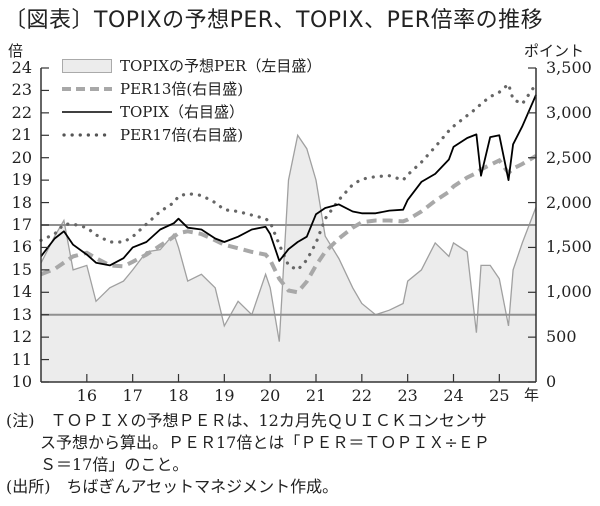 This screenshot has width=600, height=506. Describe the element at coordinates (569, 292) in the screenshot. I see `right-tick-label: 1,000` at that location.